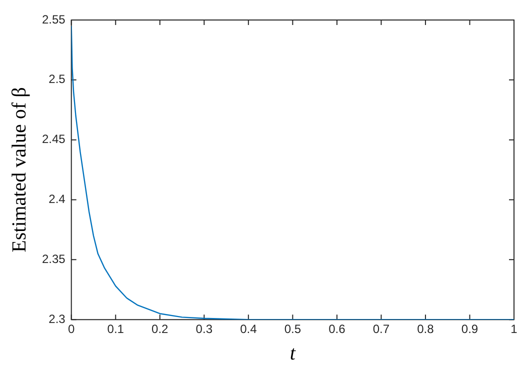  What do you see at coordinates (54, 139) in the screenshot?
I see `y-tick-label: 2.45` at bounding box center [54, 139].